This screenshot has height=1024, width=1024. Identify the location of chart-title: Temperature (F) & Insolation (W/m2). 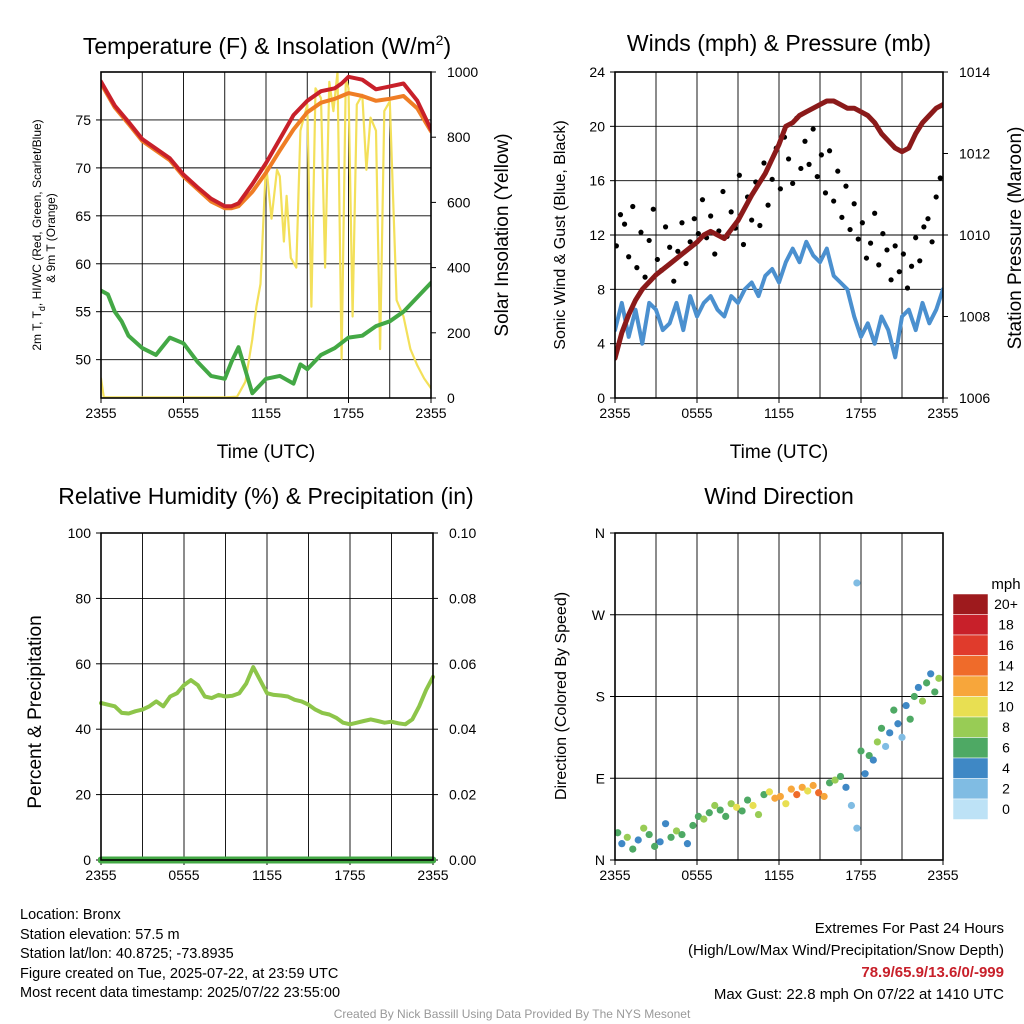
(267, 45).